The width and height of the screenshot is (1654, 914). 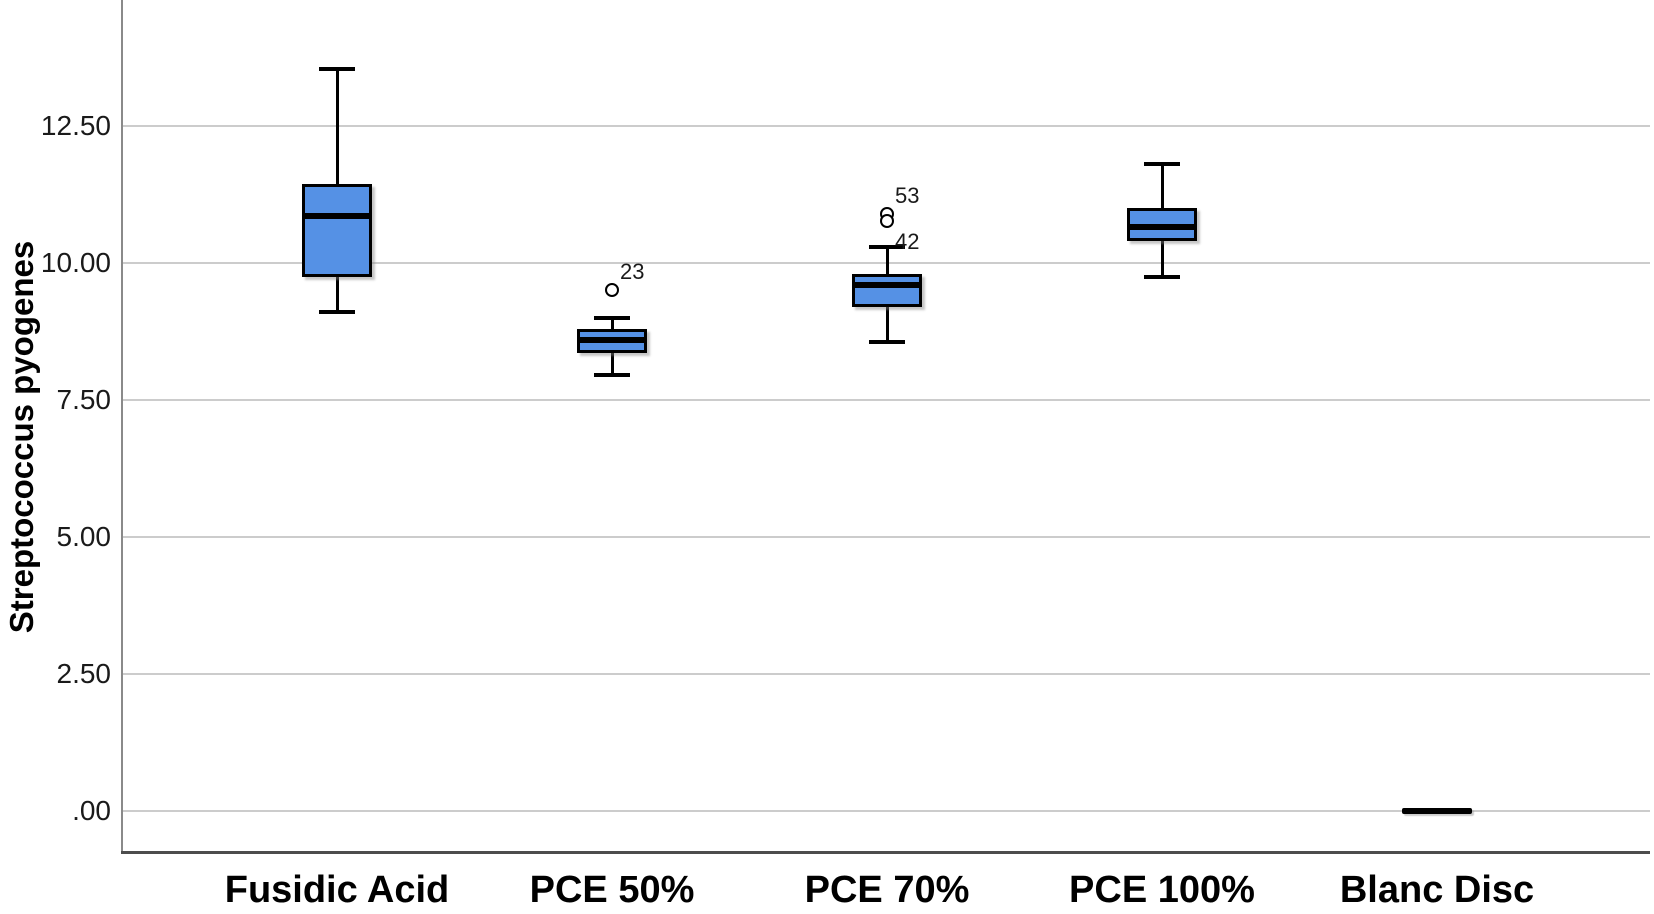 What do you see at coordinates (885, 852) in the screenshot?
I see `x-axis-line` at bounding box center [885, 852].